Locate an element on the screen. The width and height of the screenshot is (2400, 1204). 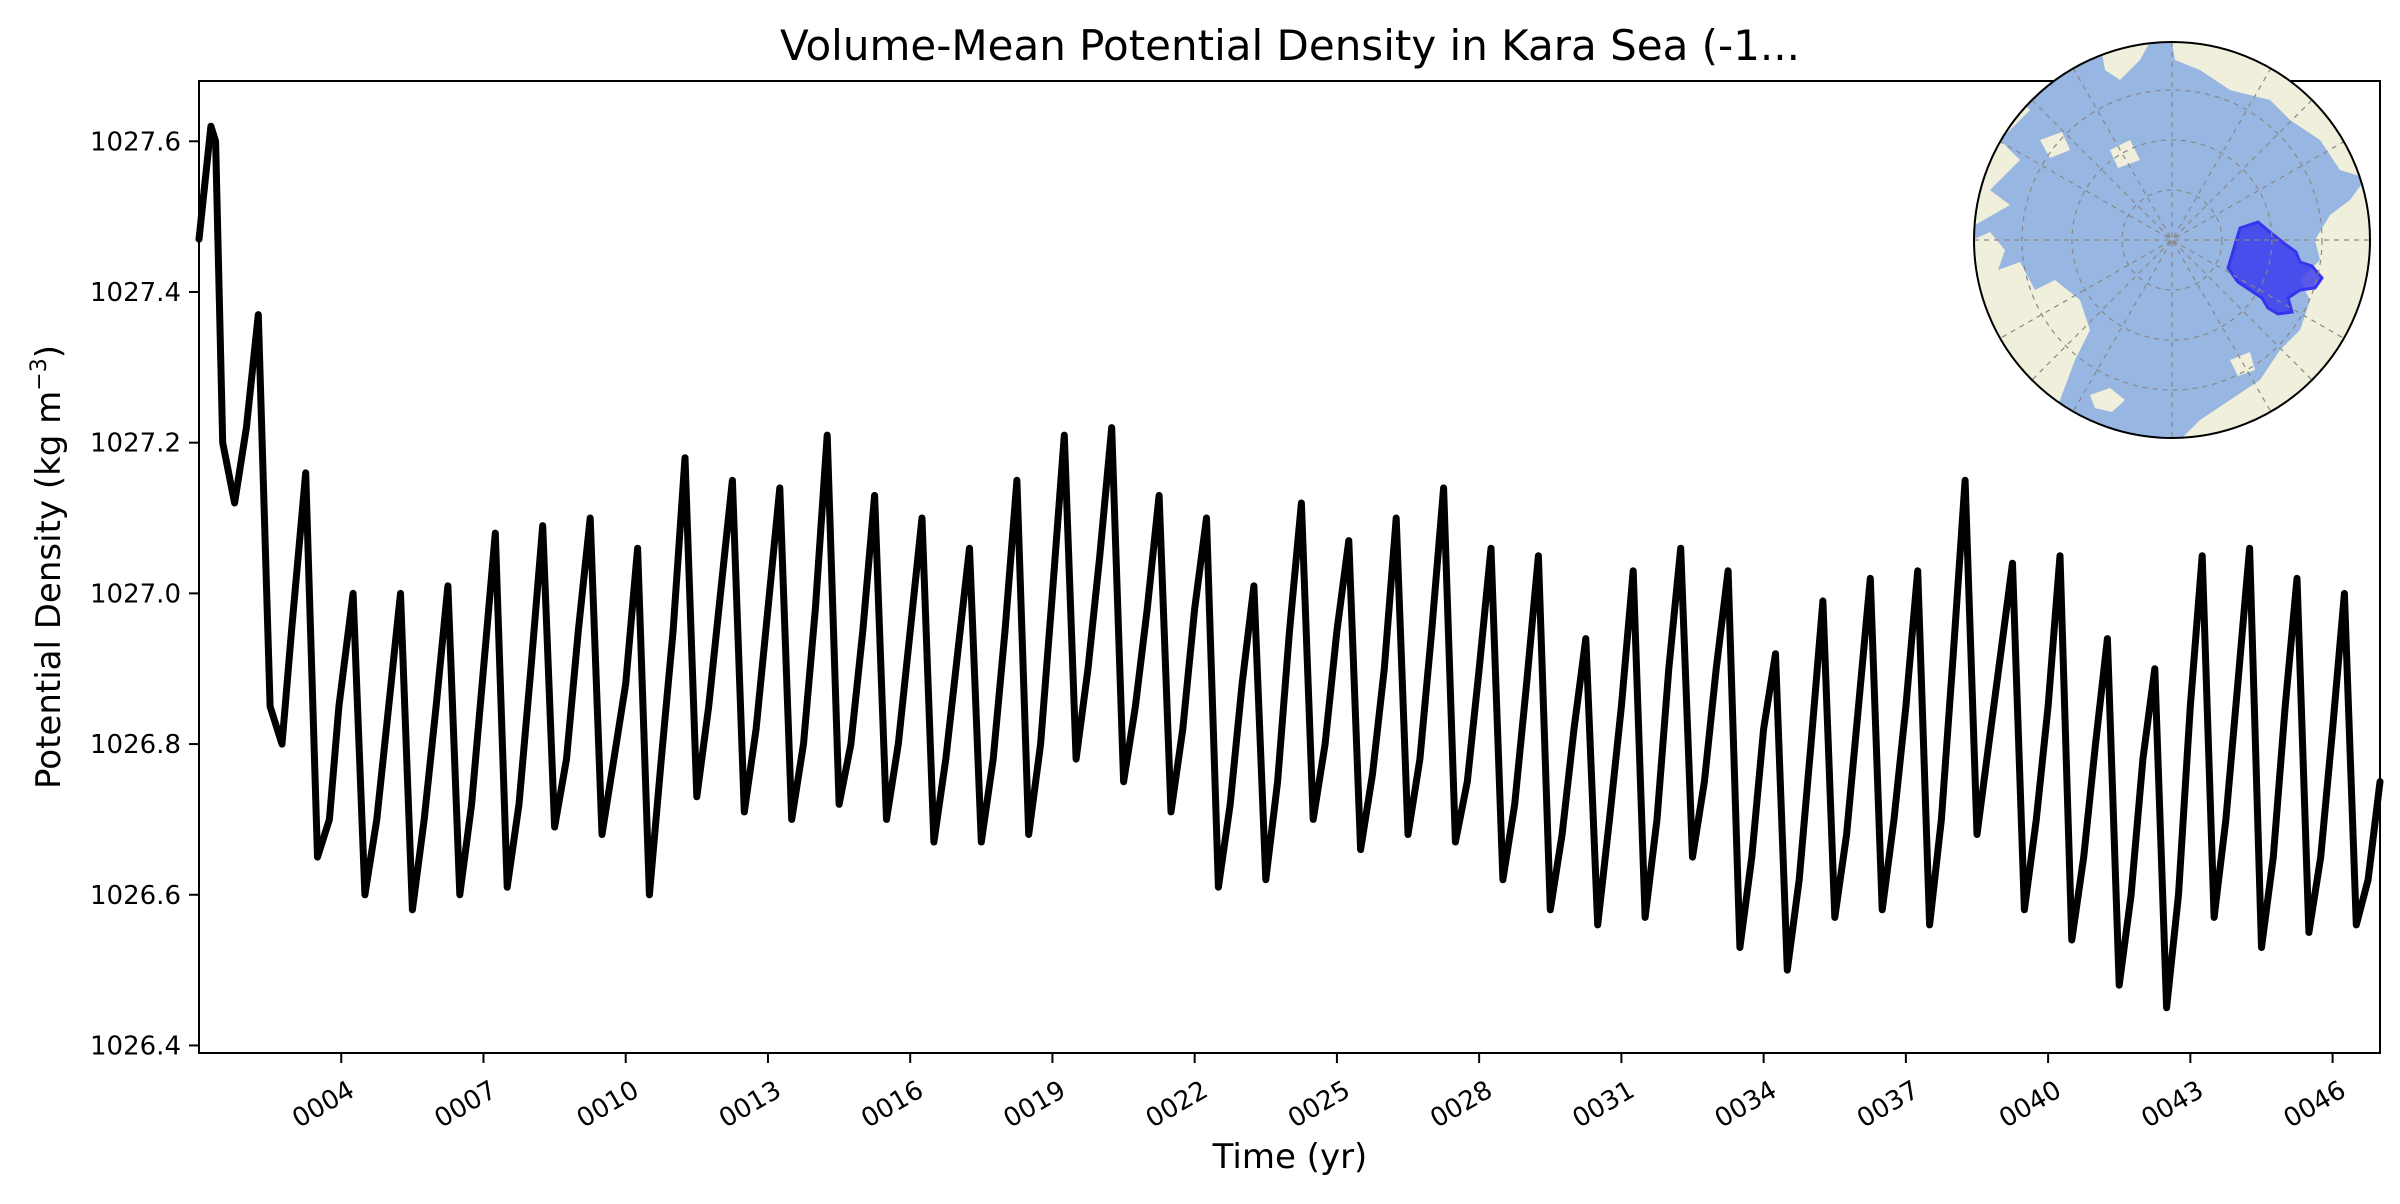
x-tick-label: 0025 is located at coordinates (1319, 1104).